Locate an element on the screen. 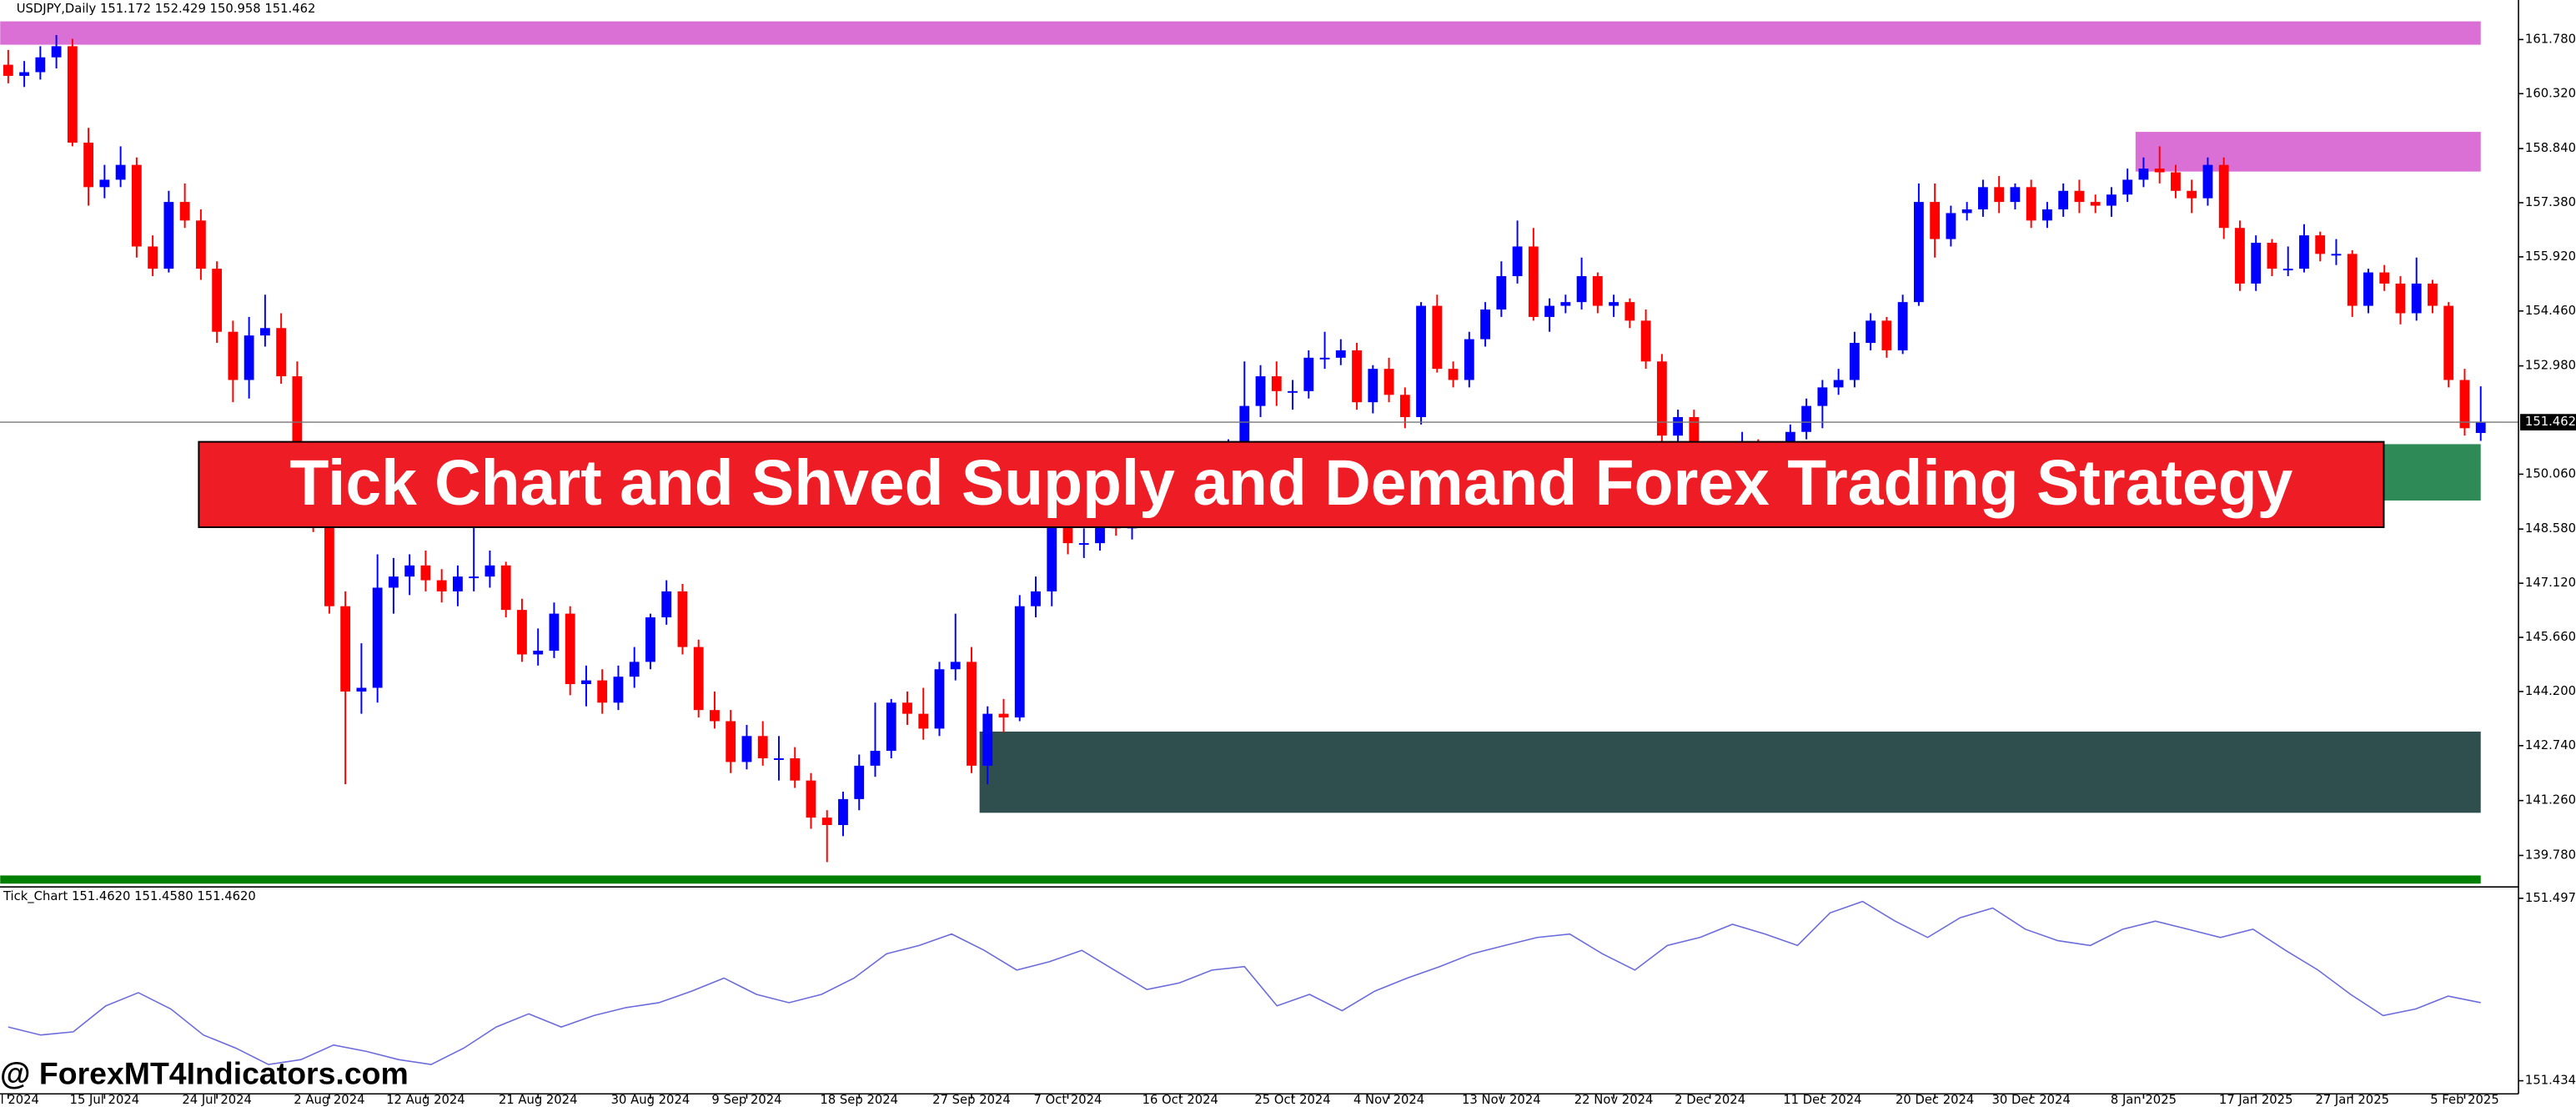 The height and width of the screenshot is (1107, 2576). y-tick-label: 147.120 is located at coordinates (2550, 583).